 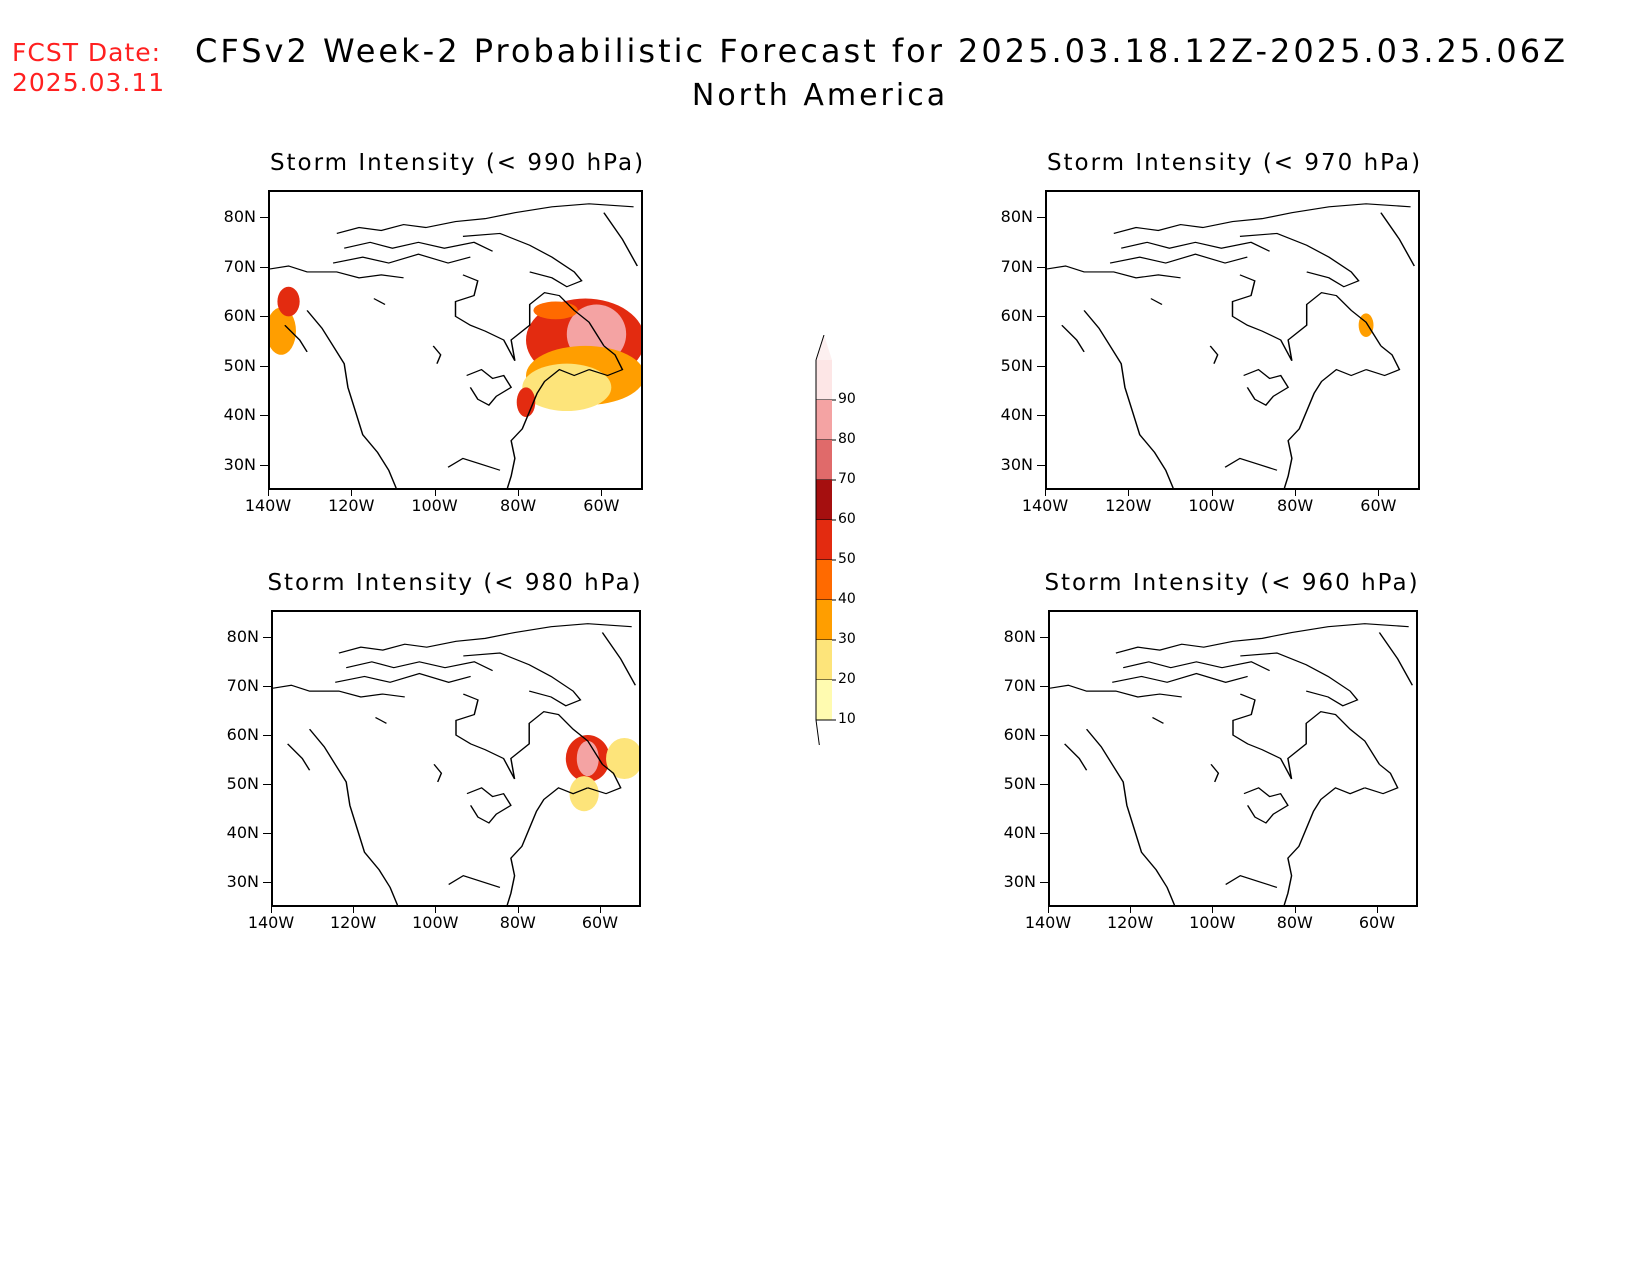 What do you see at coordinates (847, 559) in the screenshot?
I see `colorbar-value-label: 50` at bounding box center [847, 559].